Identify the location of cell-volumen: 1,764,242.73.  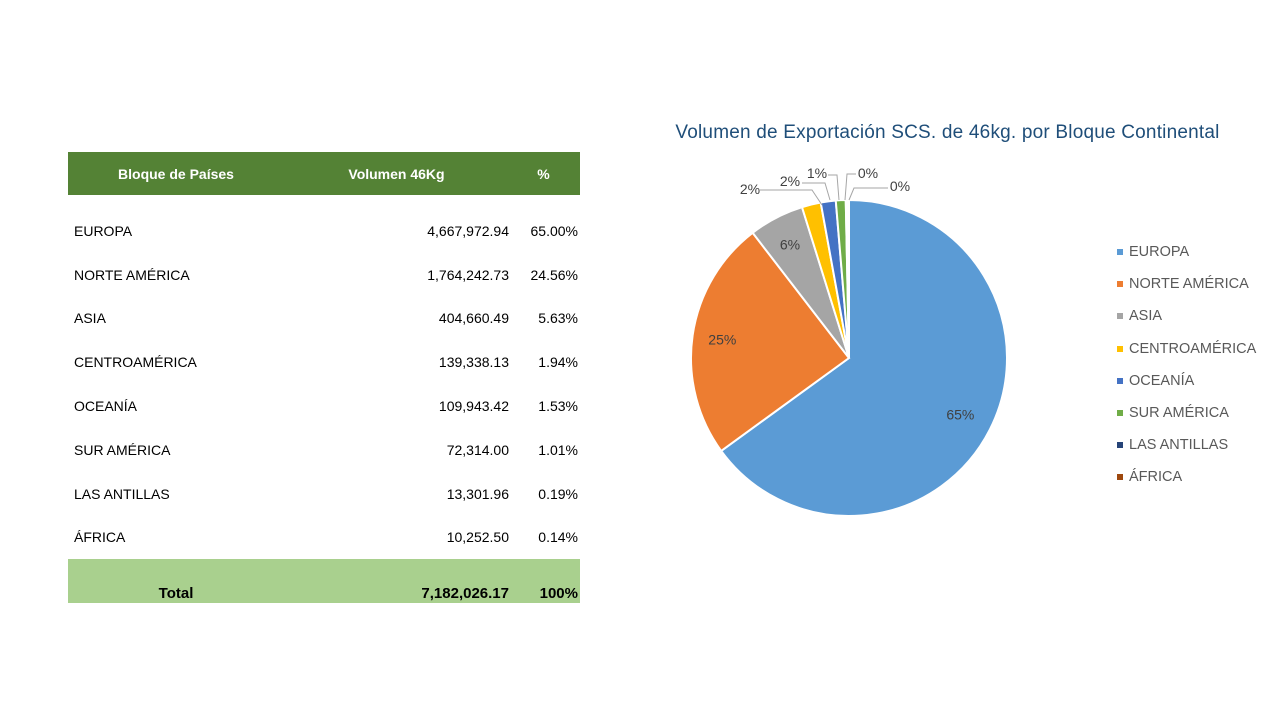
(468, 274).